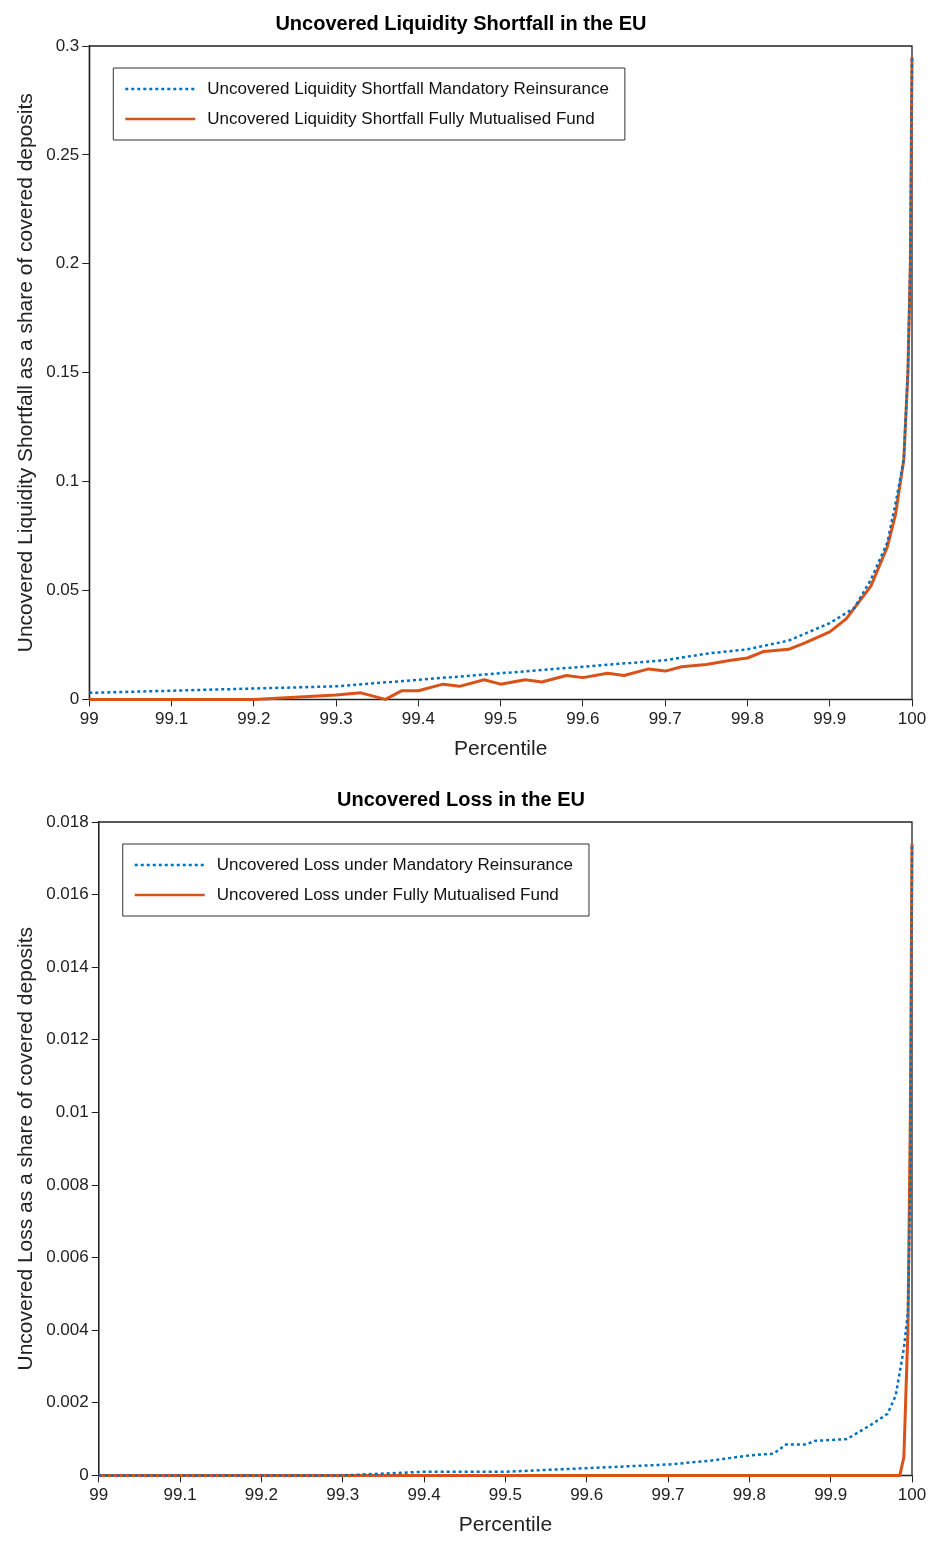 Image resolution: width=938 pixels, height=1552 pixels. Describe the element at coordinates (25, 373) in the screenshot. I see `y-axis-title: Uncovered Liquidity Shortfall as a share of covered deposits` at that location.